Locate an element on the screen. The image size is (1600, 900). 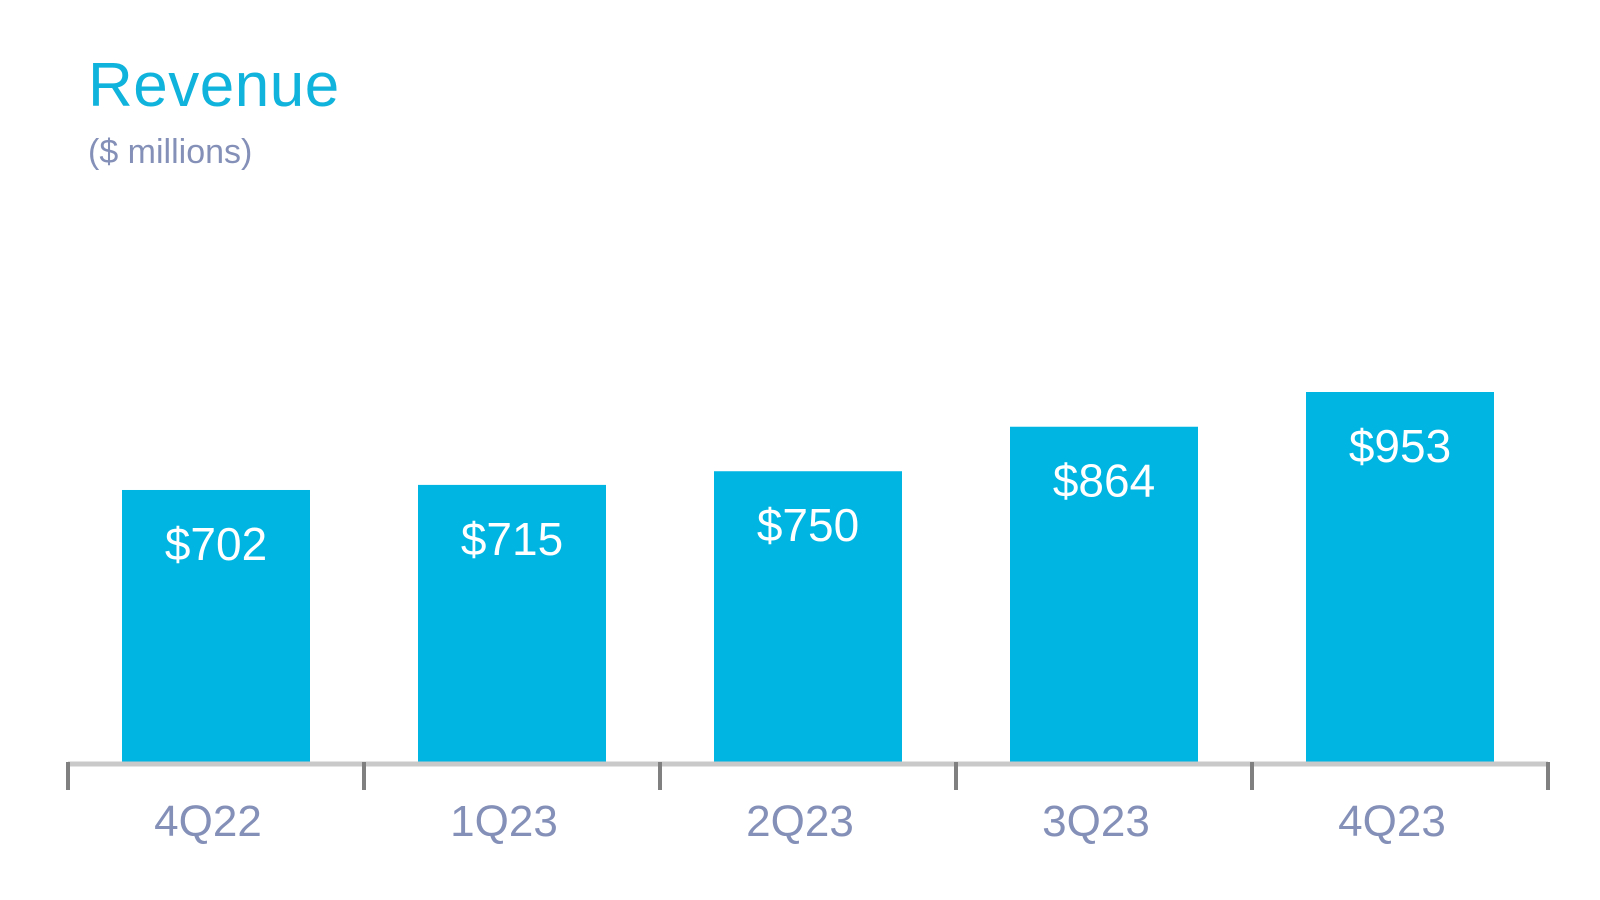
x-axis is located at coordinates (808, 775).